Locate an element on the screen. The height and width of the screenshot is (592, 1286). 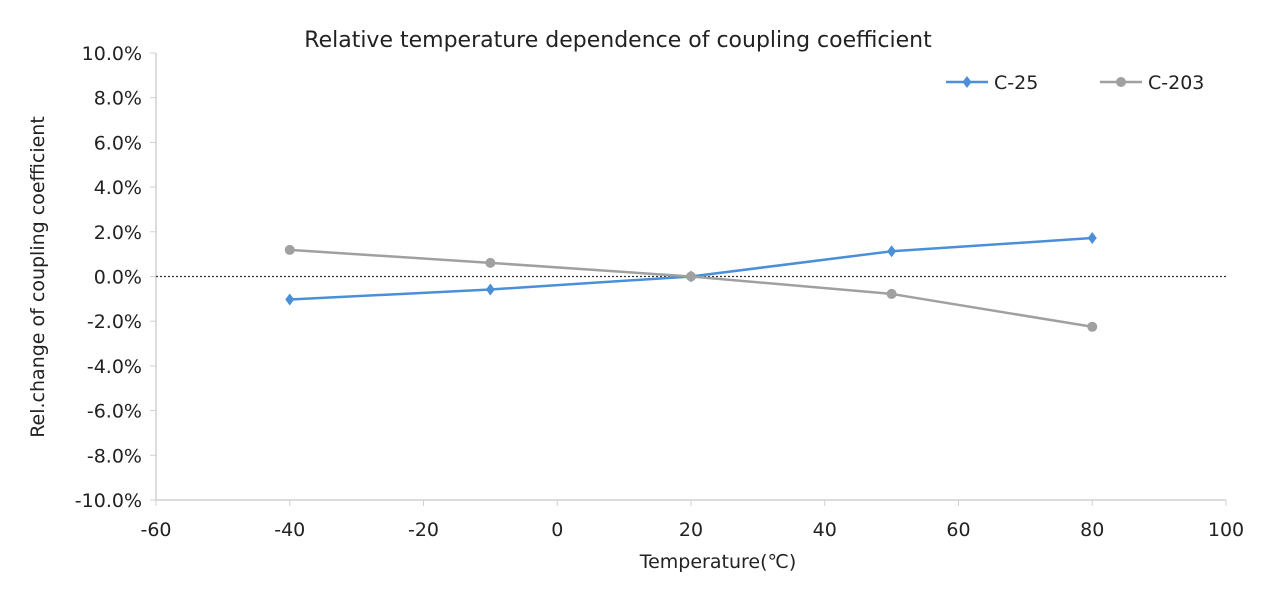
x-tick-label: -40 is located at coordinates (289, 530).